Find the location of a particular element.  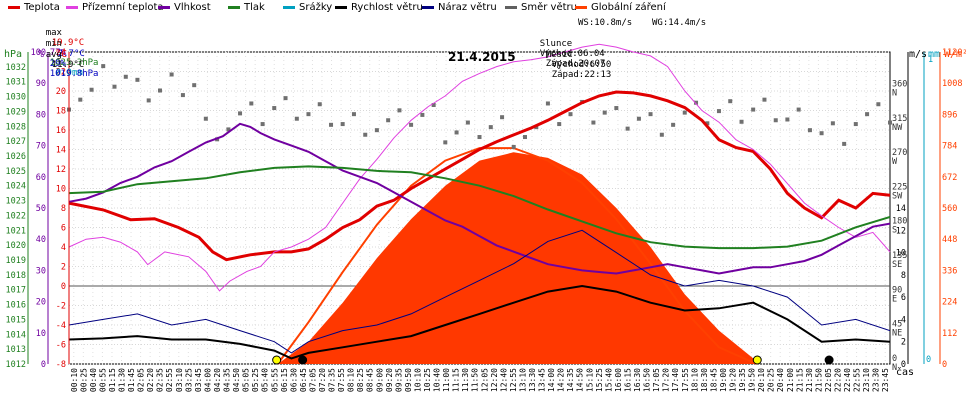

humidity-tick-label: 60 is located at coordinates (41, 178).